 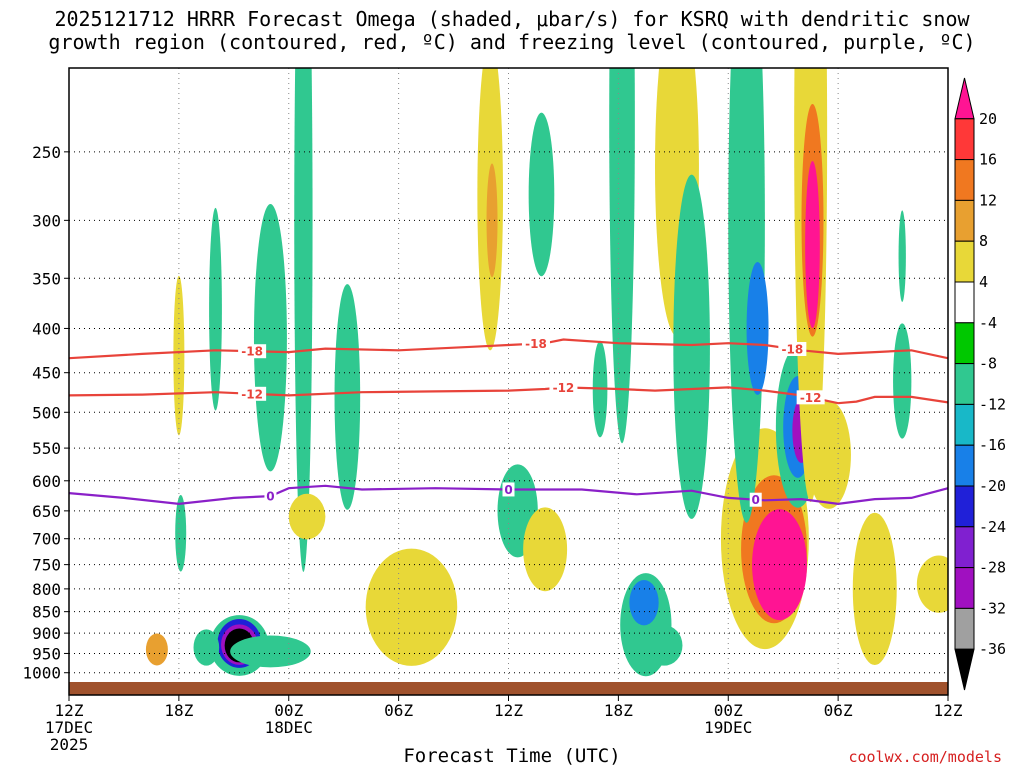 I want to click on colorbar-label: -12, so click(x=992, y=404).